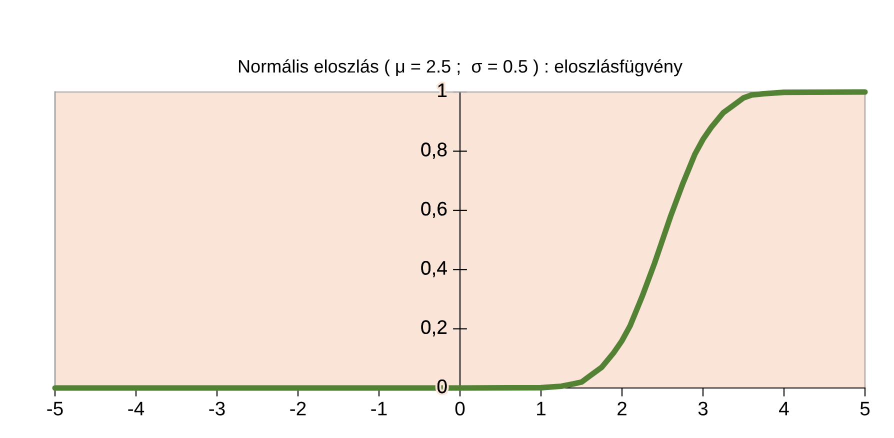  Describe the element at coordinates (442, 91) in the screenshot. I see `y-tick-label: 1` at that location.